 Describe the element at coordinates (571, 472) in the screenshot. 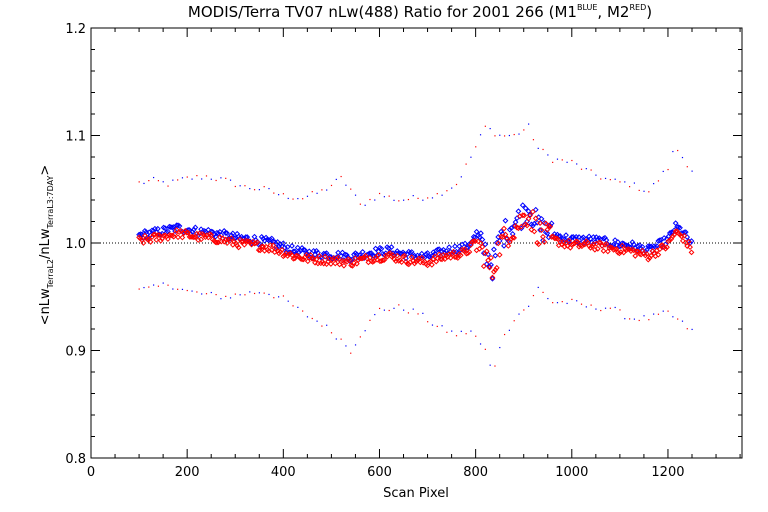

I see `x-tick-label: 1000` at that location.